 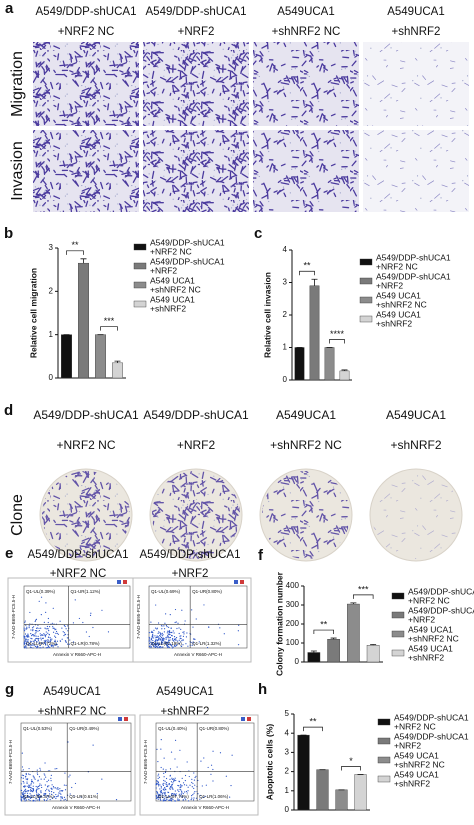 What do you see at coordinates (415, 726) in the screenshot?
I see `label: +NRF2 NC` at bounding box center [415, 726].